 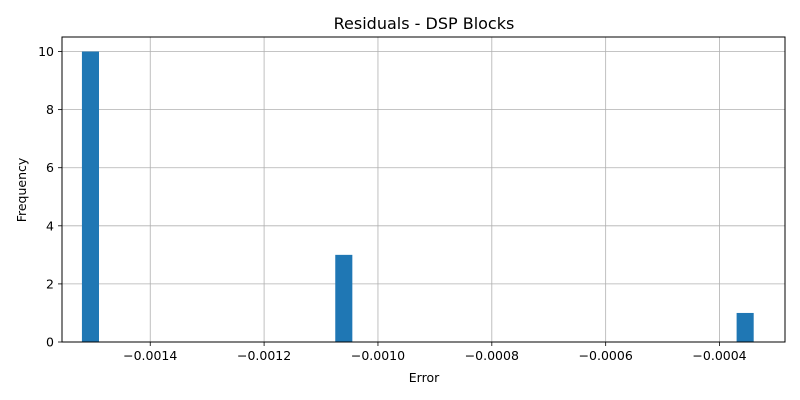 What do you see at coordinates (50, 342) in the screenshot?
I see `y-tick-label: 0` at bounding box center [50, 342].